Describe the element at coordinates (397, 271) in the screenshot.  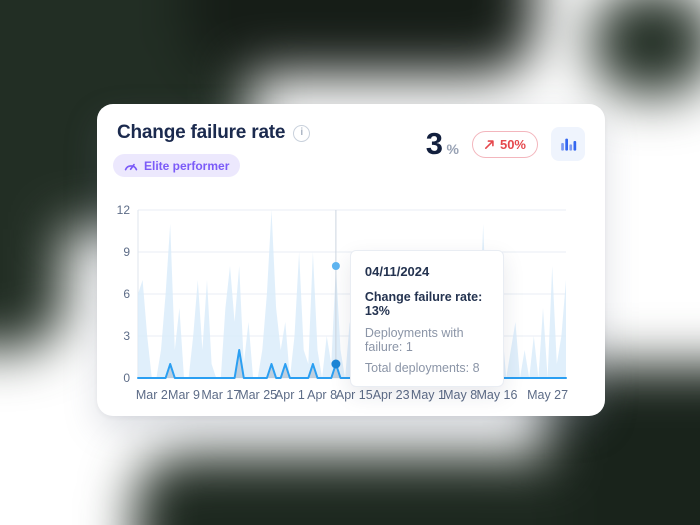
I see `tooltip-date: 04/11/2024` at that location.